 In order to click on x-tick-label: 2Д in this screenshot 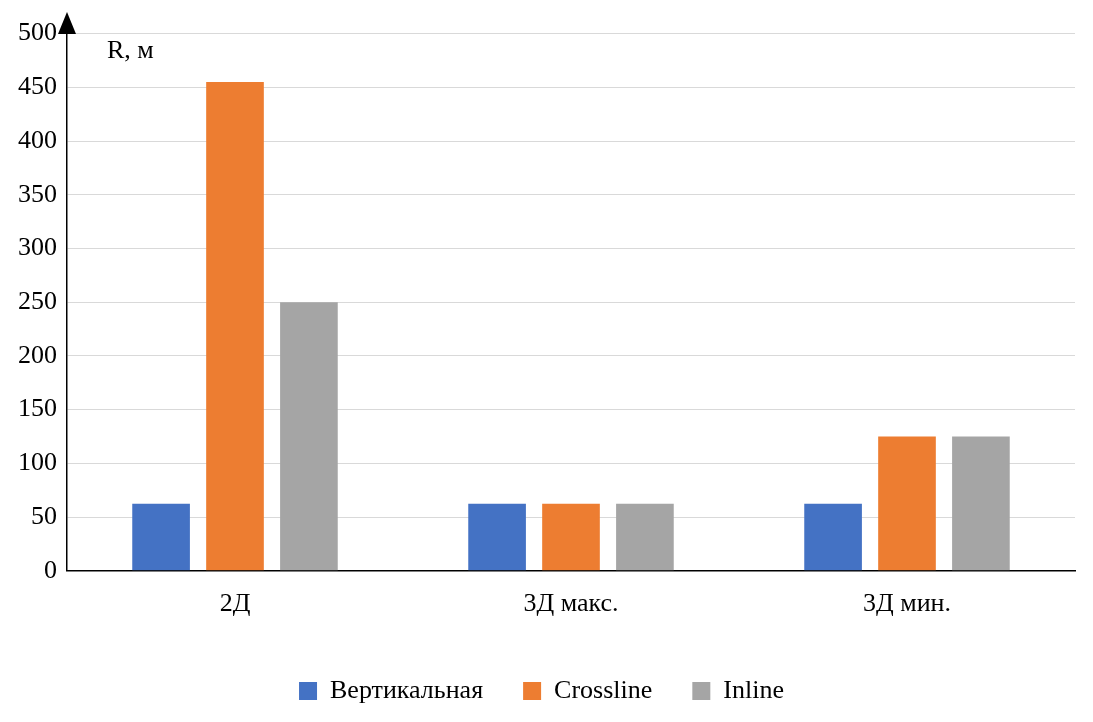, I will do `click(235, 603)`.